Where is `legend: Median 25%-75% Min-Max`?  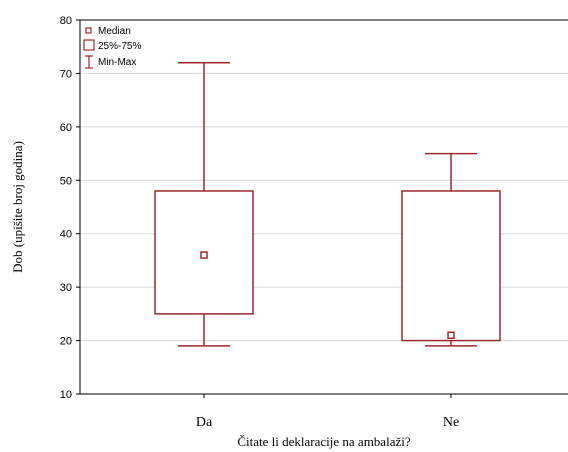 legend: Median 25%-75% Min-Max is located at coordinates (112, 47).